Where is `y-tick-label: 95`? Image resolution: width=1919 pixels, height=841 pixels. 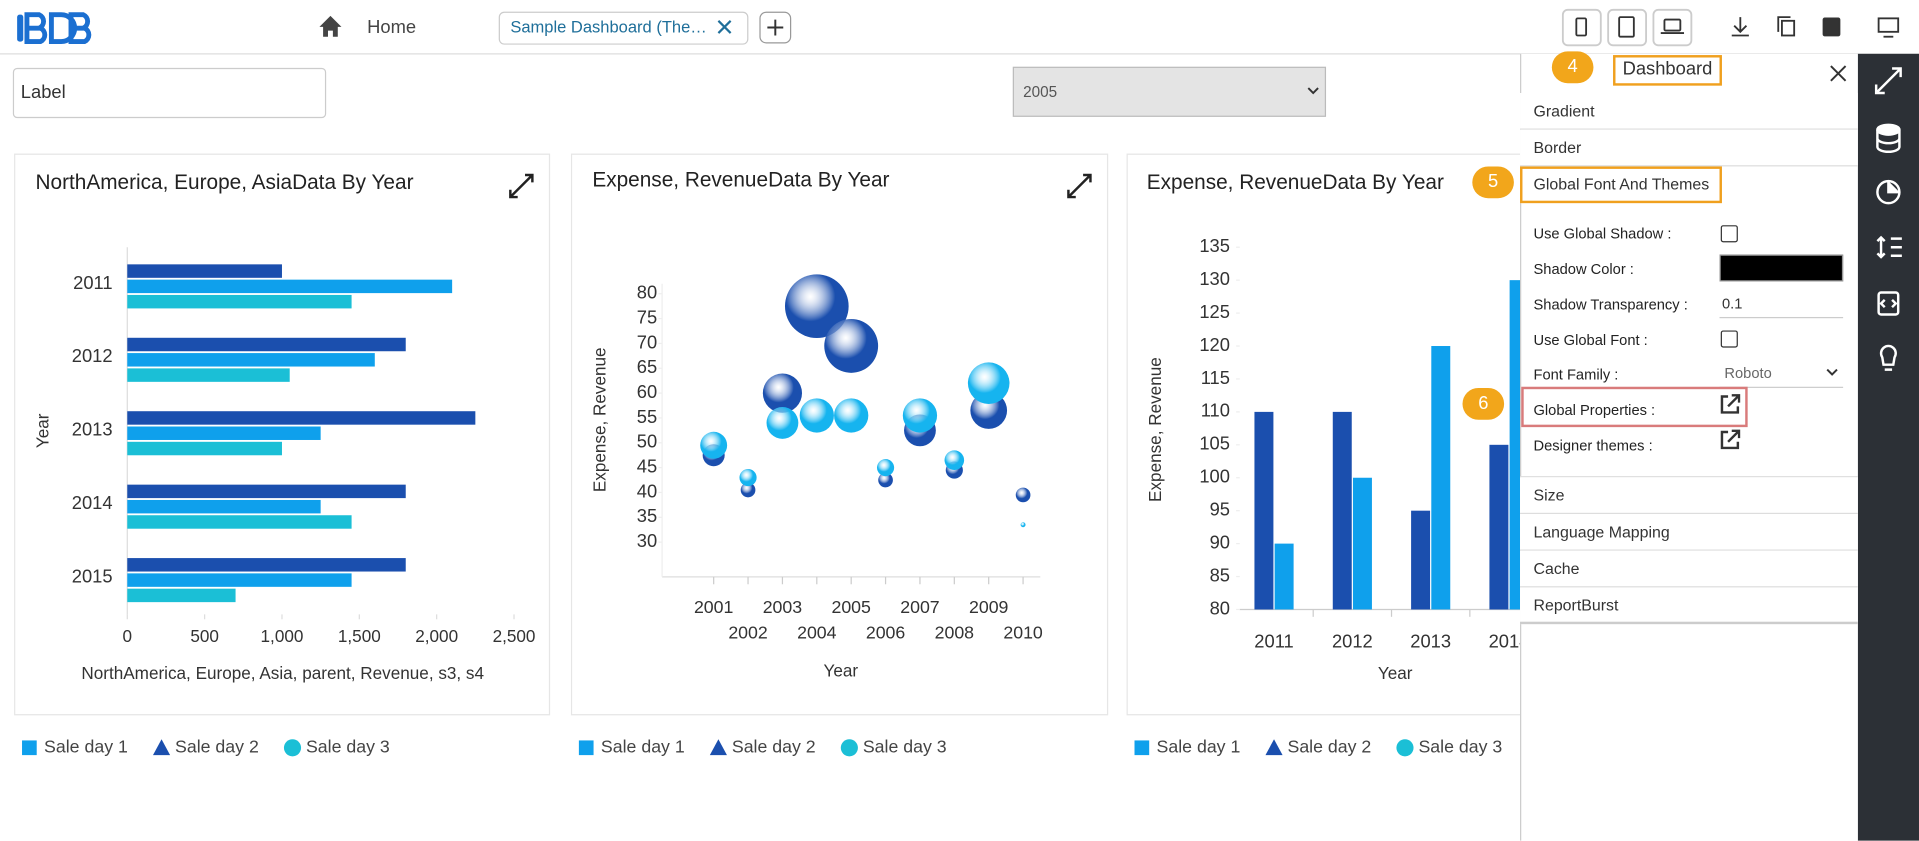 y-tick-label: 95 is located at coordinates (1220, 509).